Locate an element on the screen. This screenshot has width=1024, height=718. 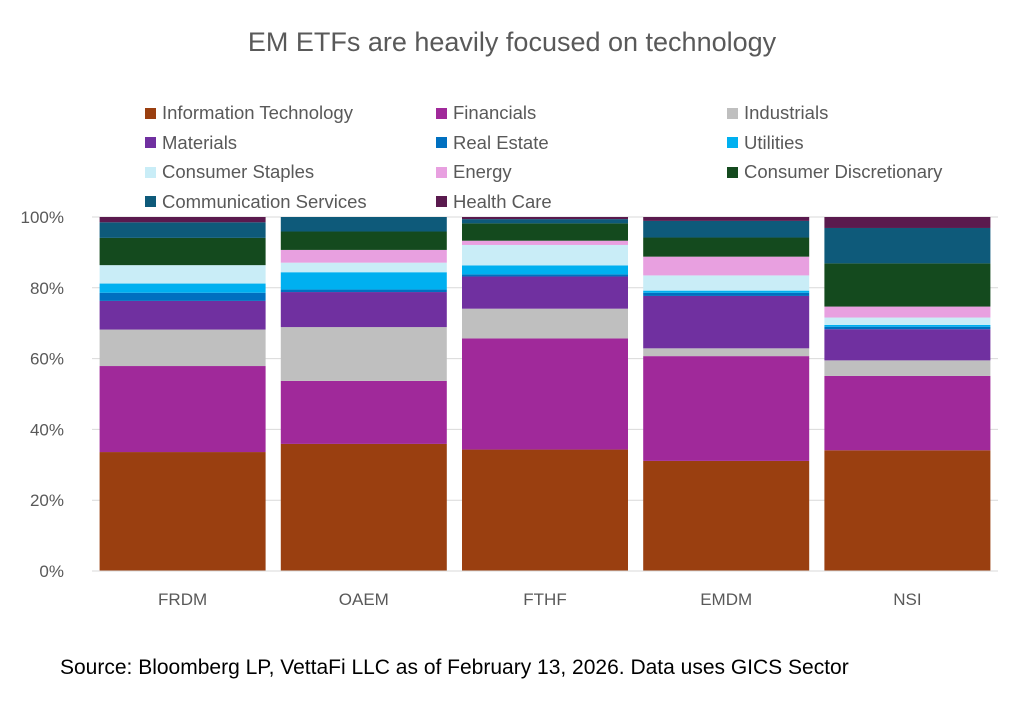
legend-item-communication-services: Communication Services is located at coordinates (256, 202).